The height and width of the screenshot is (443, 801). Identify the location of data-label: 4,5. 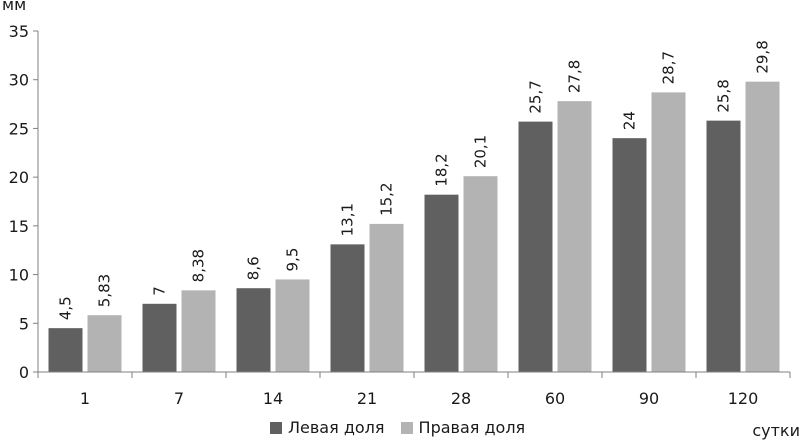
(66, 308).